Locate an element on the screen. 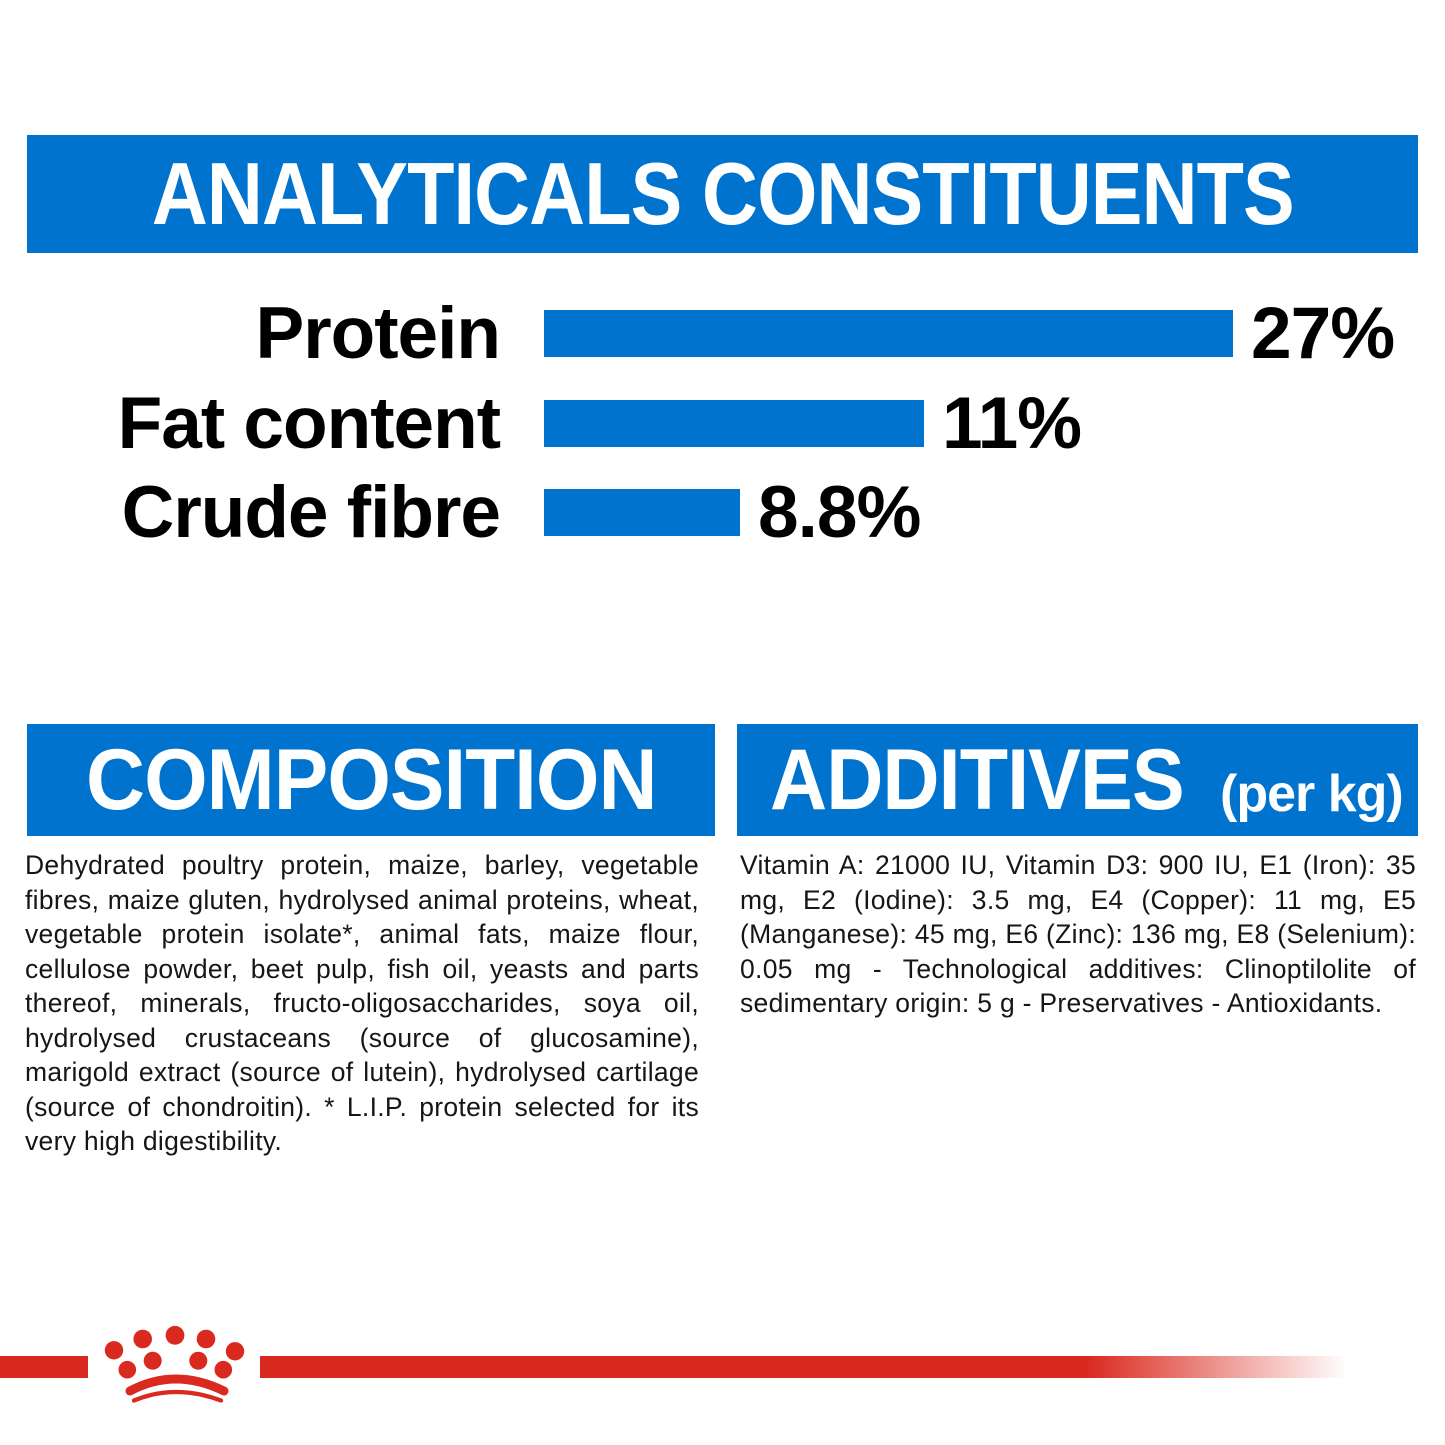 The image size is (1445, 1445). chart-row-crude-fibre: Crude fibre 8.8% is located at coordinates (722, 512).